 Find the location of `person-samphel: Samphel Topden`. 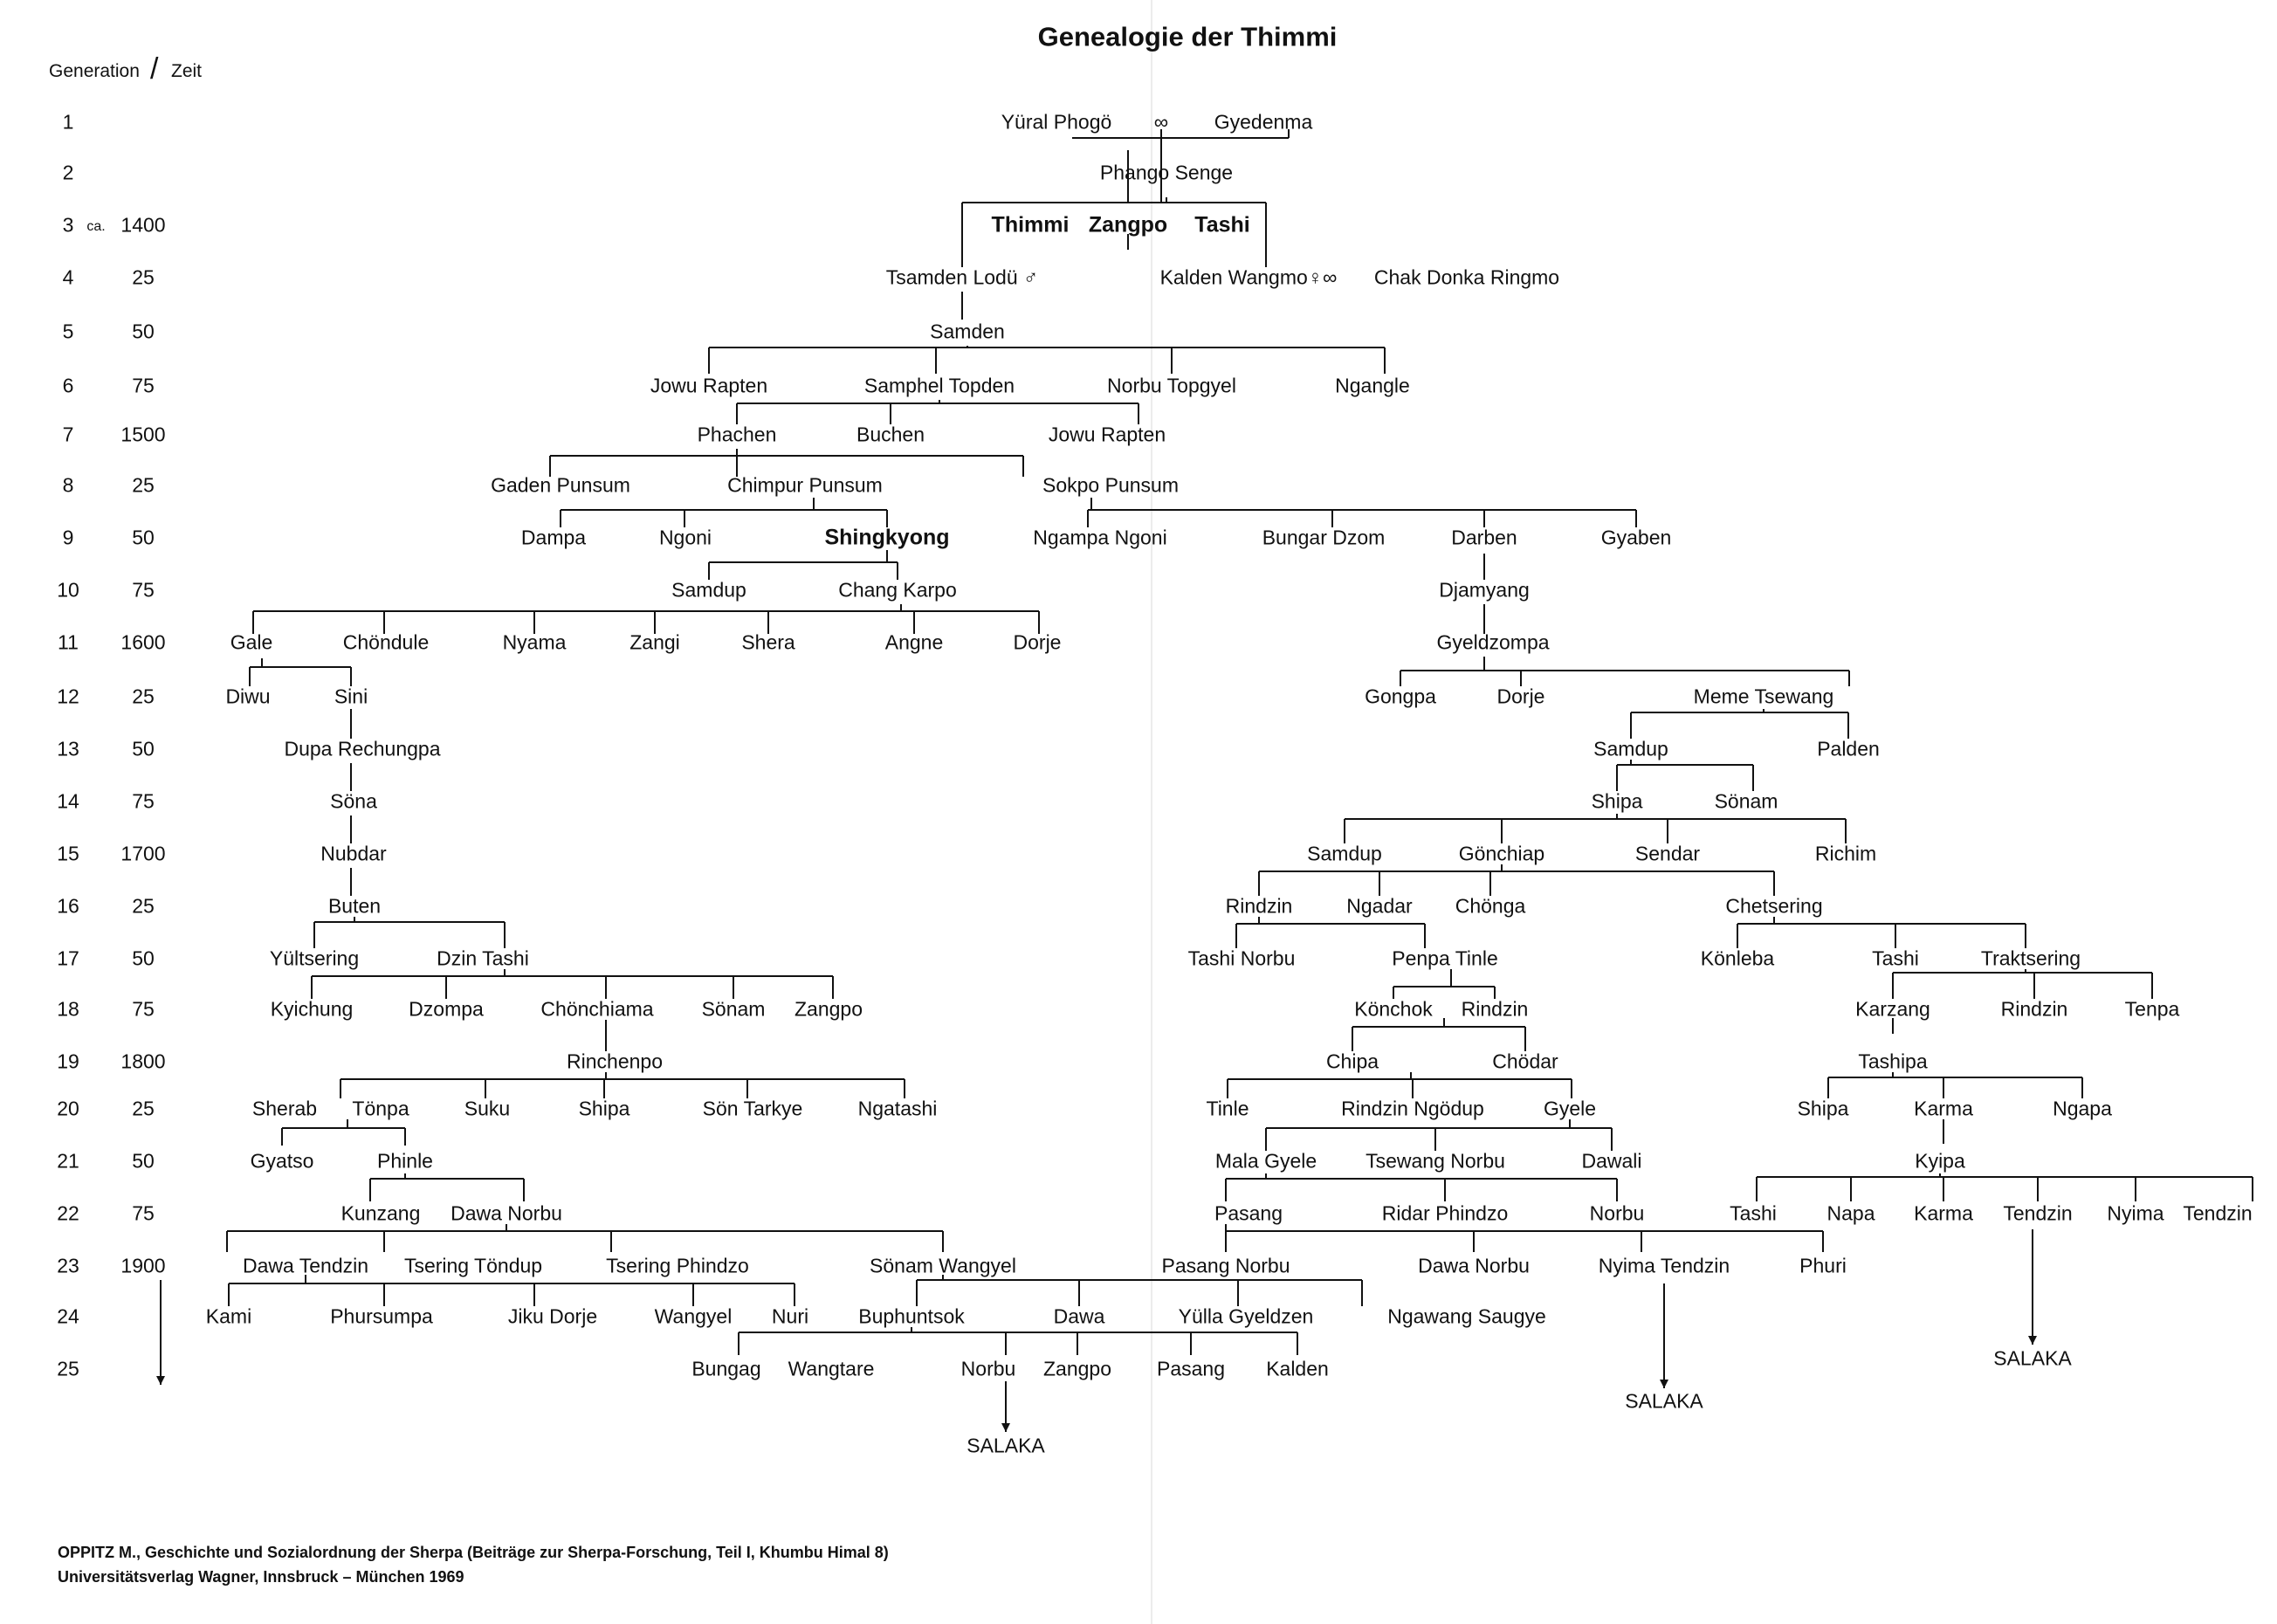

person-samphel: Samphel Topden is located at coordinates (939, 386).